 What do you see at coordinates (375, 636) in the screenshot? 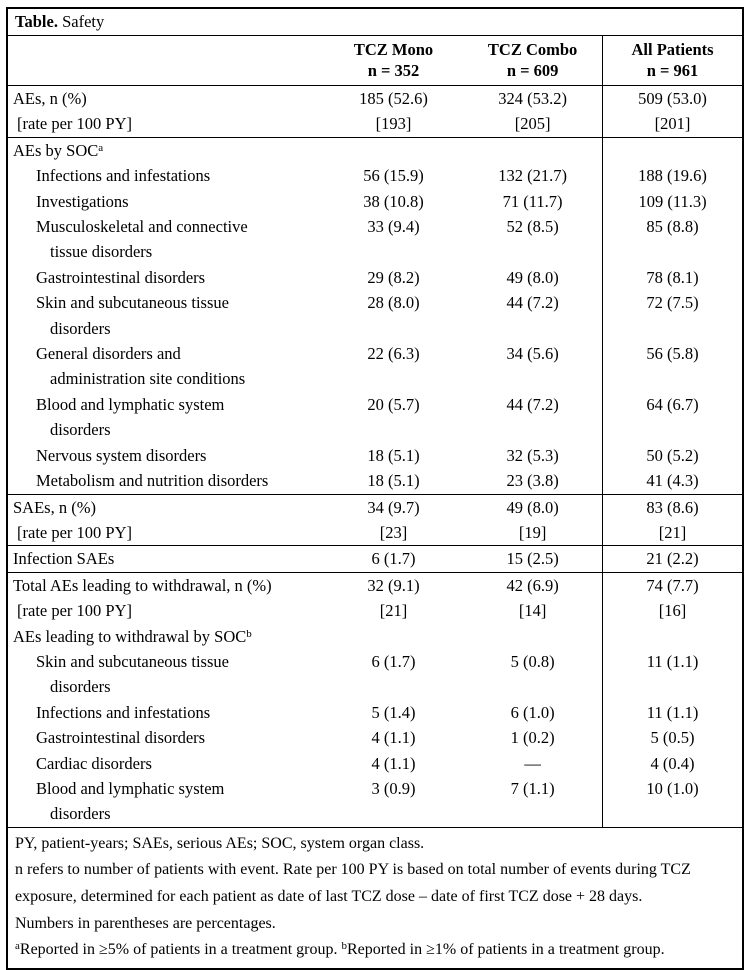
I see `table-row: AEs leading to withdrawal by SOCb` at bounding box center [375, 636].